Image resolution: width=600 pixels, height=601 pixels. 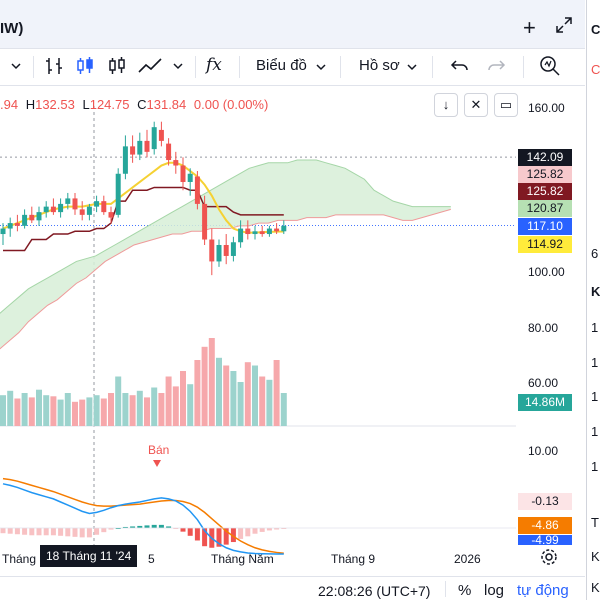 What do you see at coordinates (374, 591) in the screenshot?
I see `clock: 22:08:26 (UTC+7)` at bounding box center [374, 591].